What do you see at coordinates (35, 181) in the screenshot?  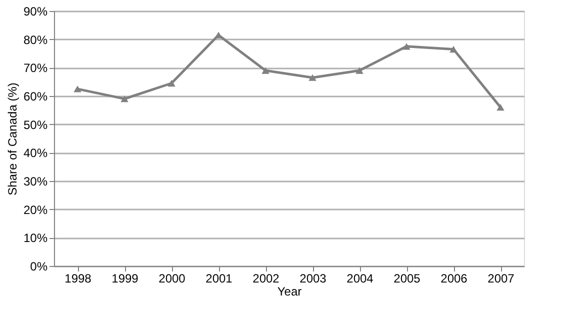 I see `y-tick-label: 30%` at bounding box center [35, 181].